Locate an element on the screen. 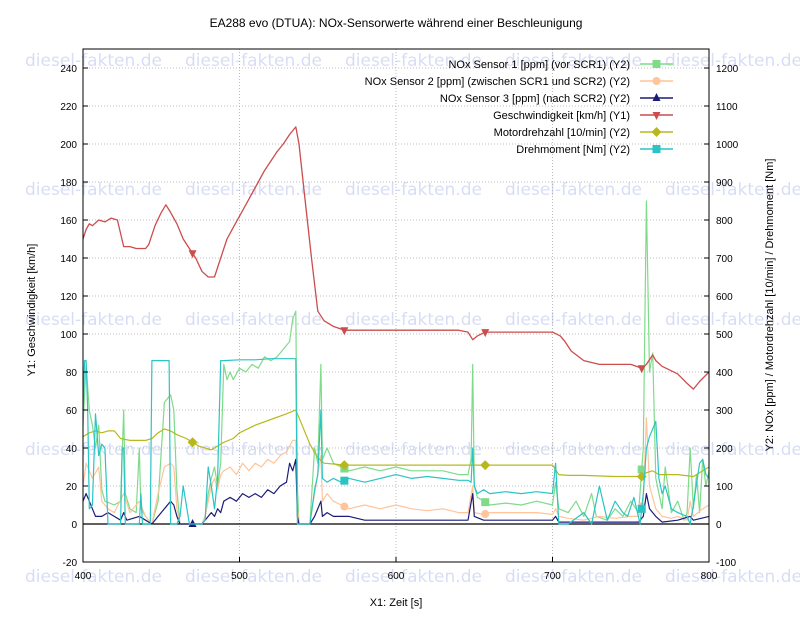 This screenshot has height=642, width=800. y2-tick-label: 300 is located at coordinates (724, 411).